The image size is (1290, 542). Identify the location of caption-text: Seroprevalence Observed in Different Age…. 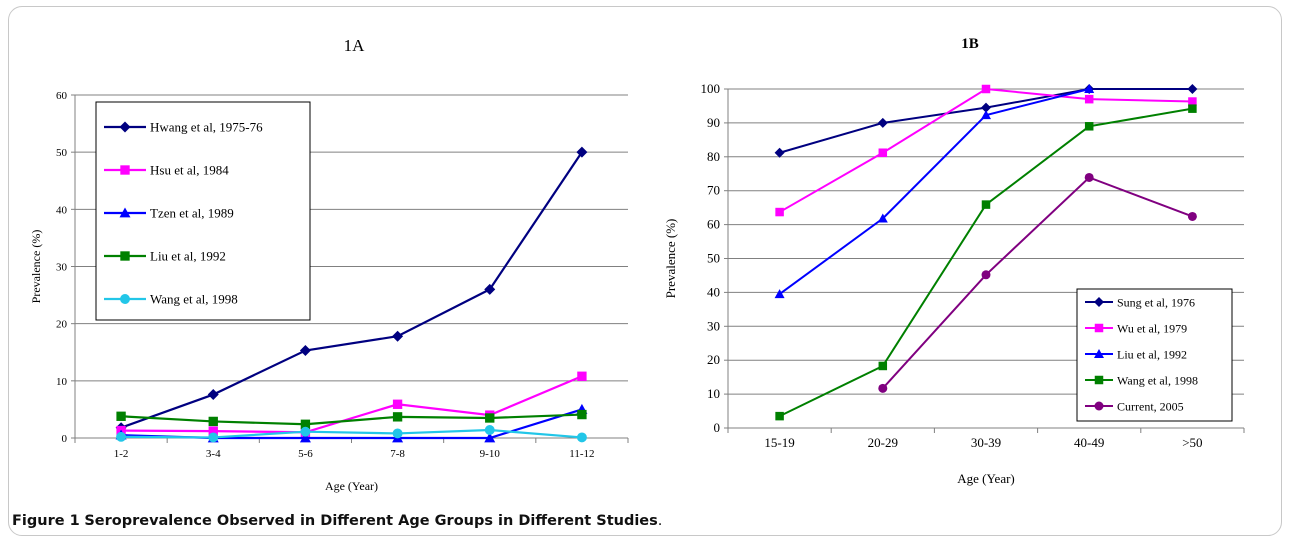
(371, 521).